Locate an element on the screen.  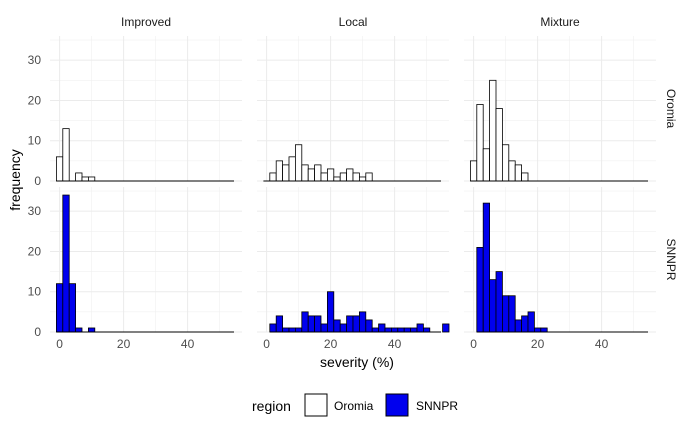
legend-label-snnpr: SNNPR is located at coordinates (437, 406).